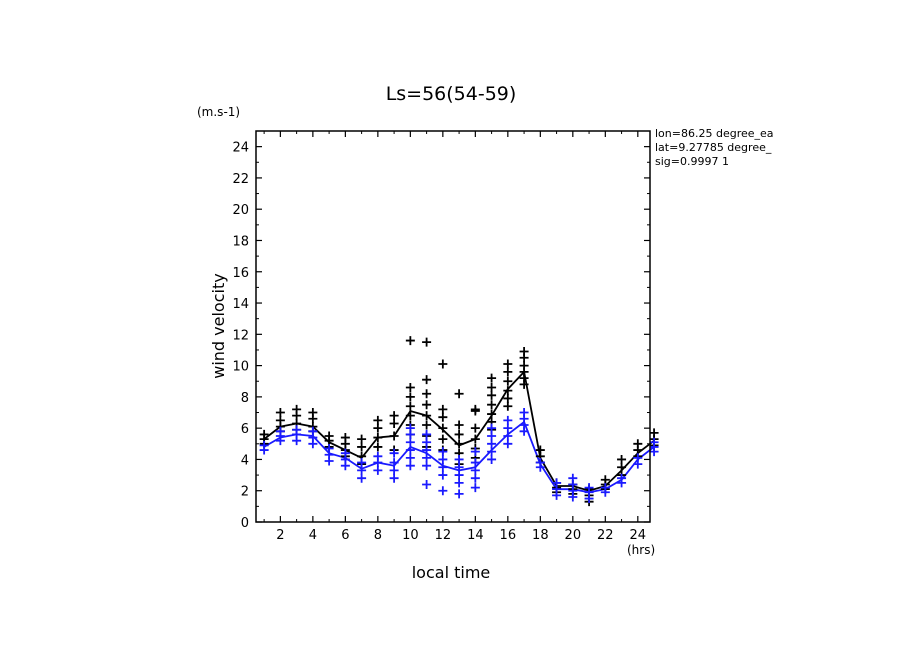  Describe the element at coordinates (345, 535) in the screenshot. I see `x-tick-label: 6` at that location.